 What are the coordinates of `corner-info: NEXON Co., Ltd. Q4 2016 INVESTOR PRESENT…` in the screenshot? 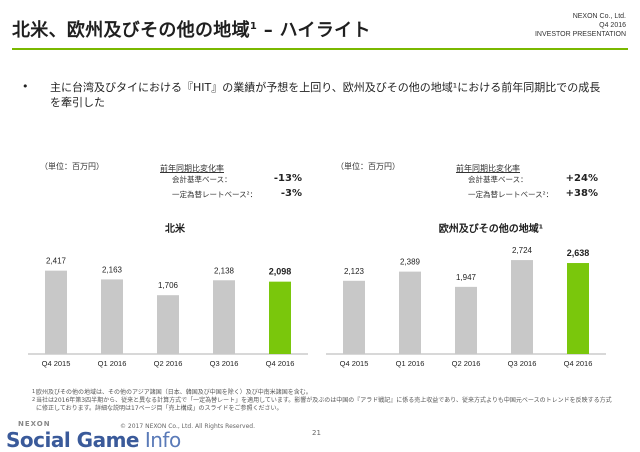 It's located at (580, 25).